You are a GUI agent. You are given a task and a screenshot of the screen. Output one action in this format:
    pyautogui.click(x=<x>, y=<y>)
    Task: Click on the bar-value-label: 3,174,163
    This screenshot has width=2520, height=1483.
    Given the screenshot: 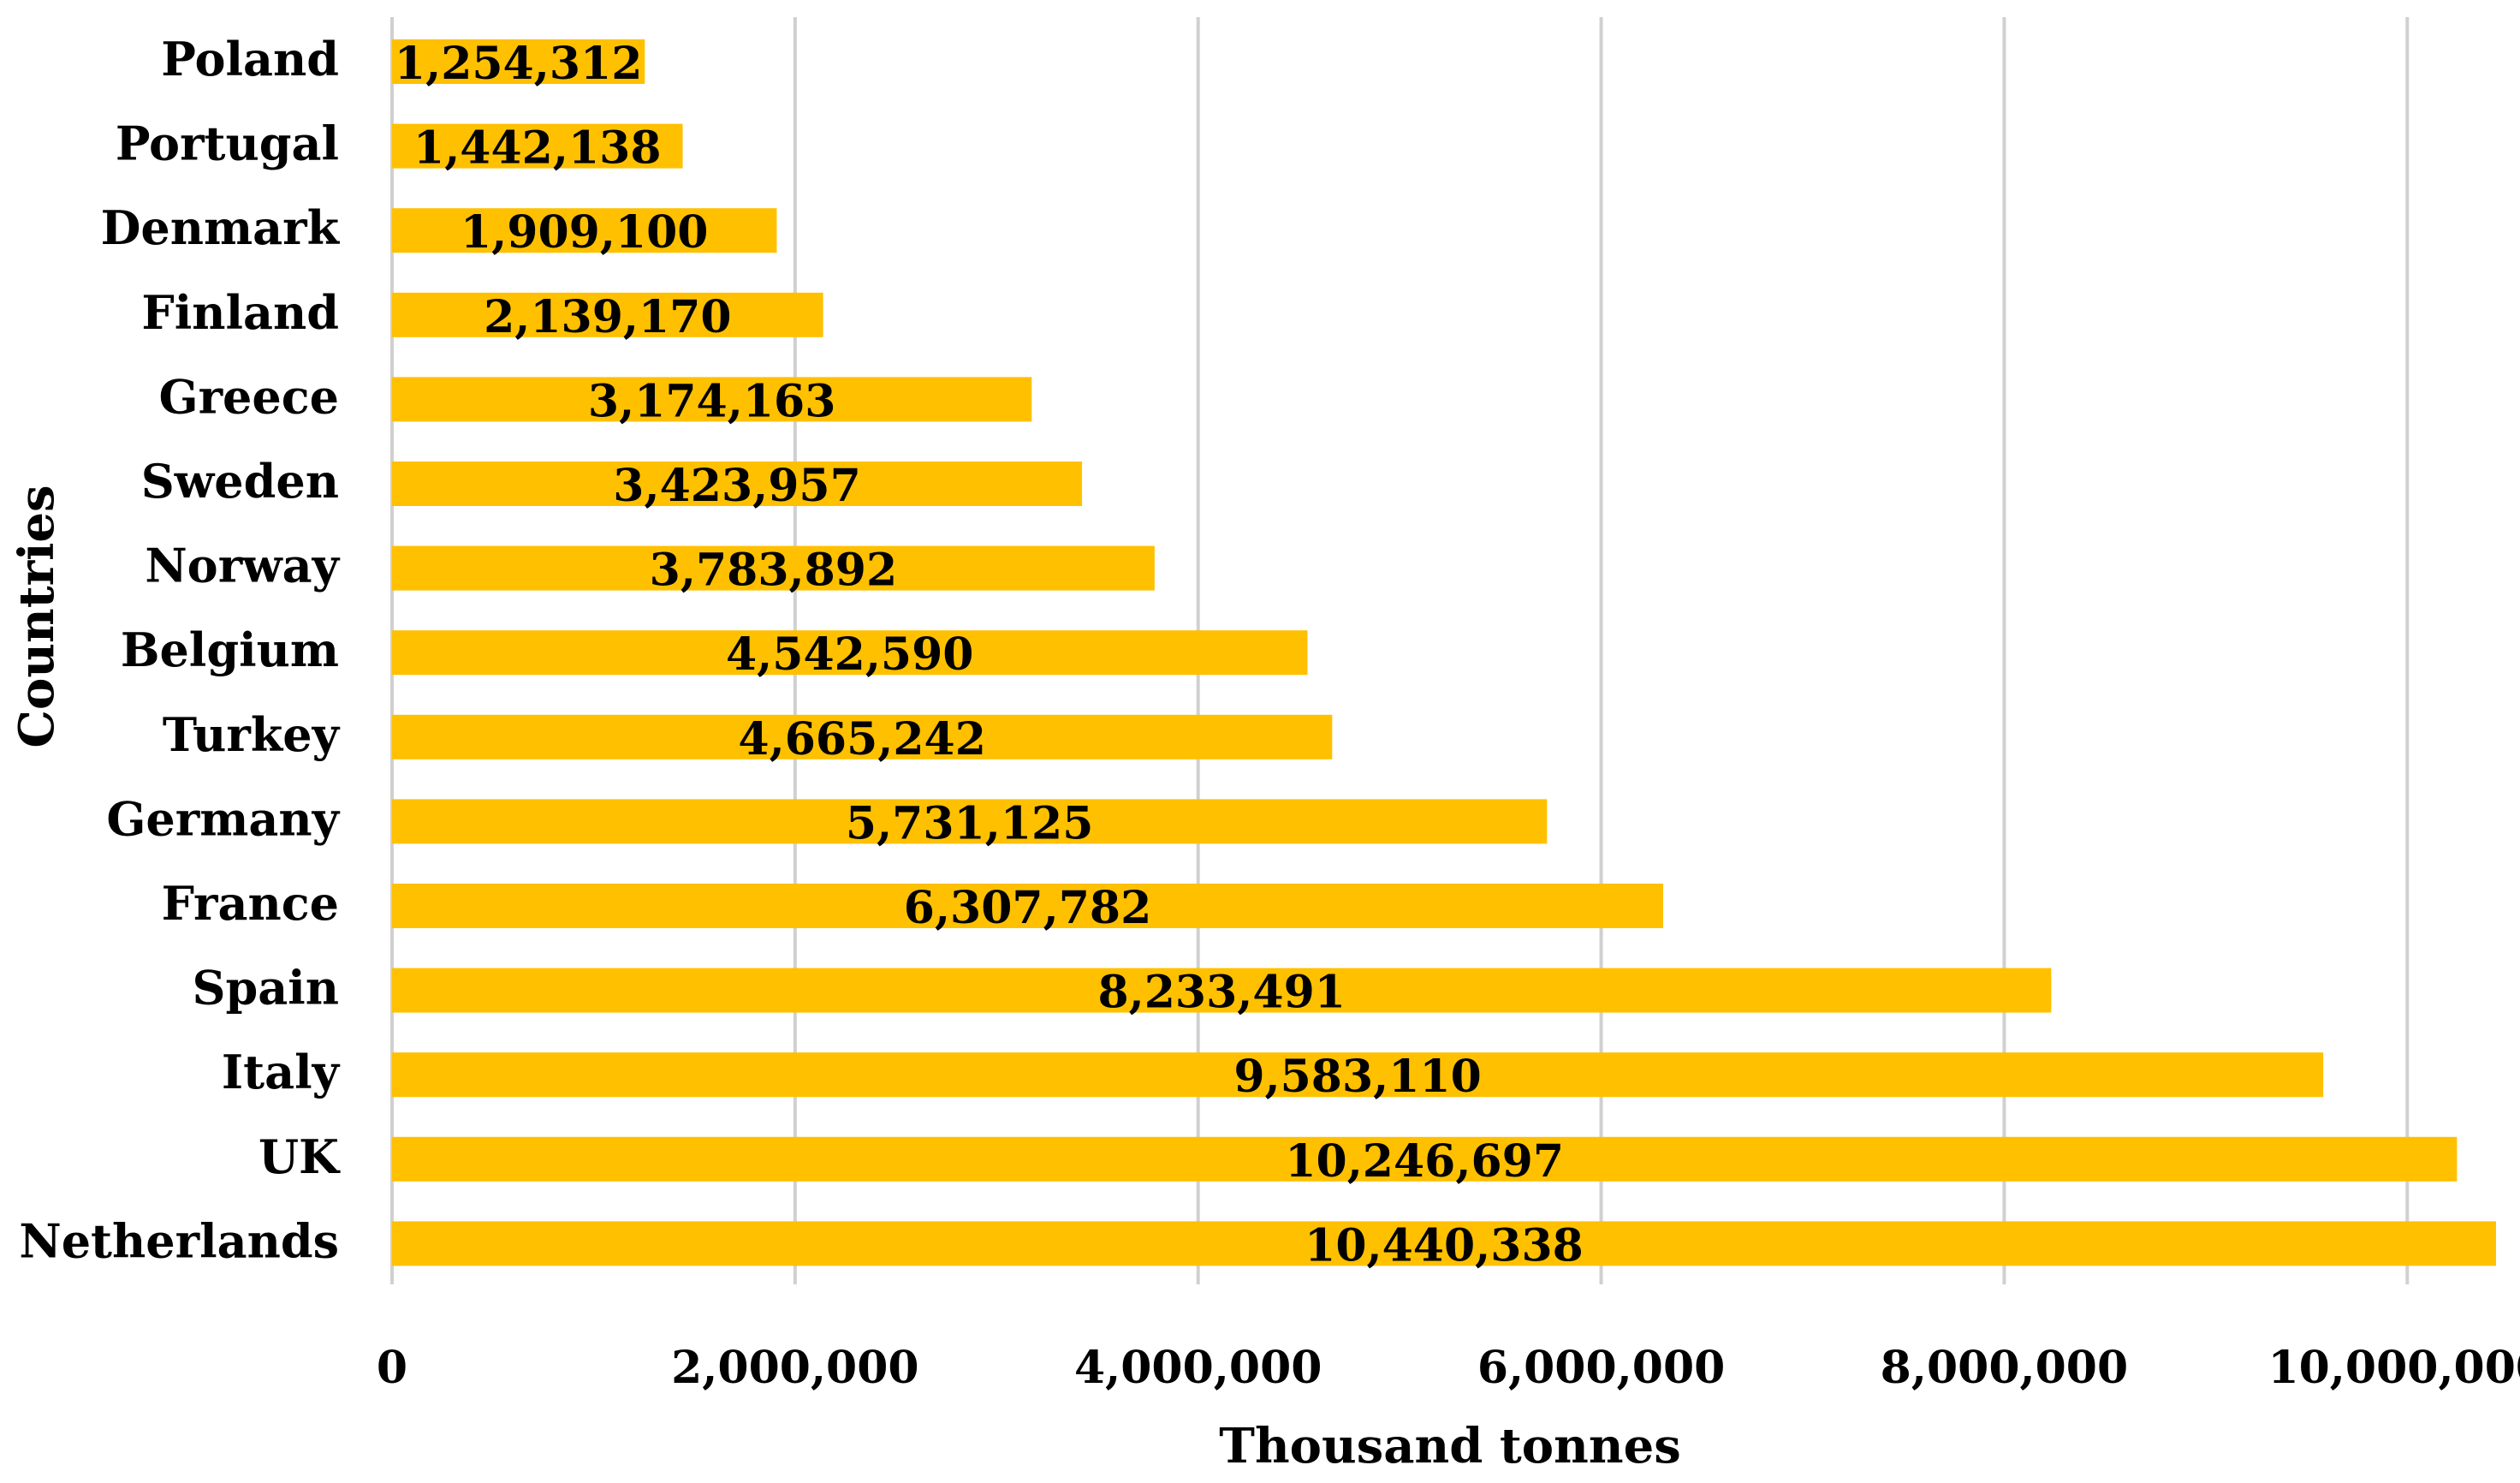 What is the action you would take?
    pyautogui.click(x=711, y=401)
    